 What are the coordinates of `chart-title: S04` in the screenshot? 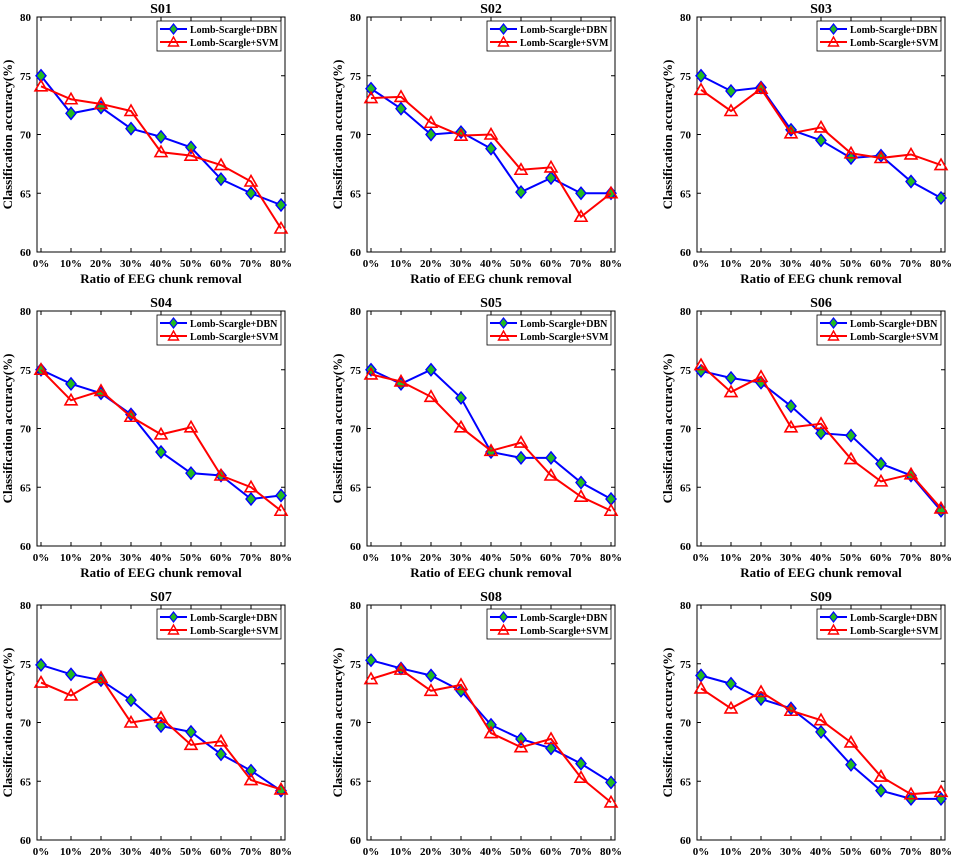 It's located at (161, 303).